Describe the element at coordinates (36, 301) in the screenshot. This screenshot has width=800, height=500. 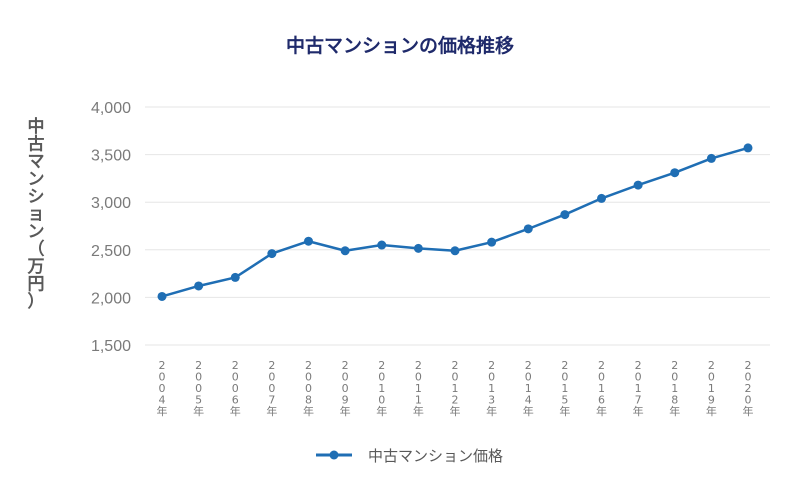
I see `y-axis-label-char: ）` at that location.